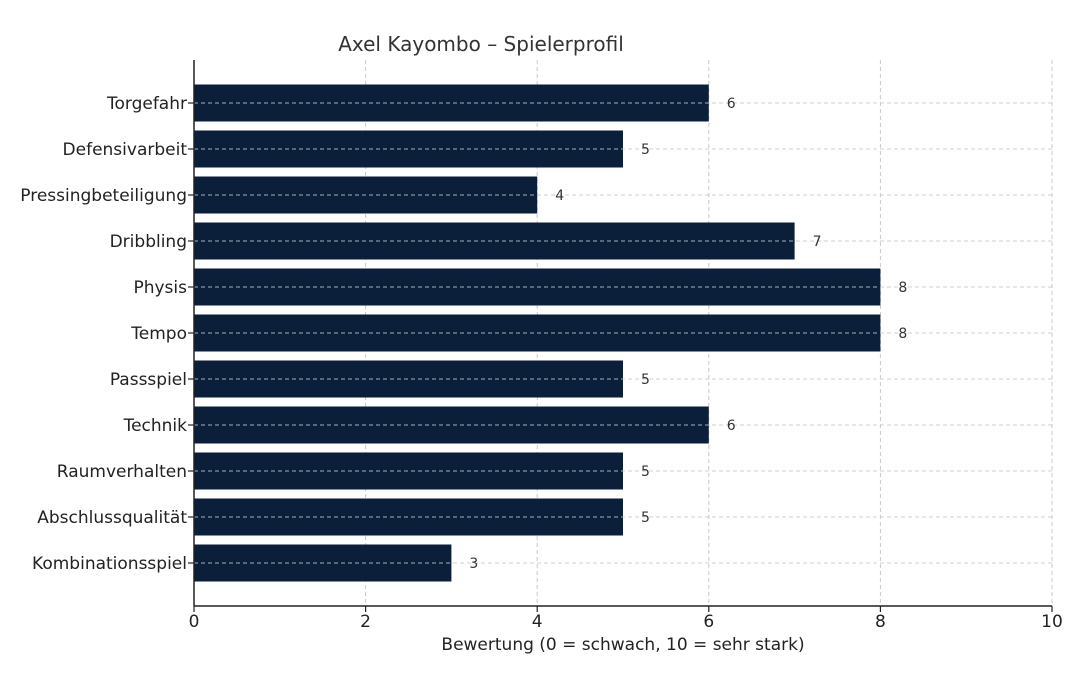  Describe the element at coordinates (194, 622) in the screenshot. I see `x-tick-label: 0` at that location.